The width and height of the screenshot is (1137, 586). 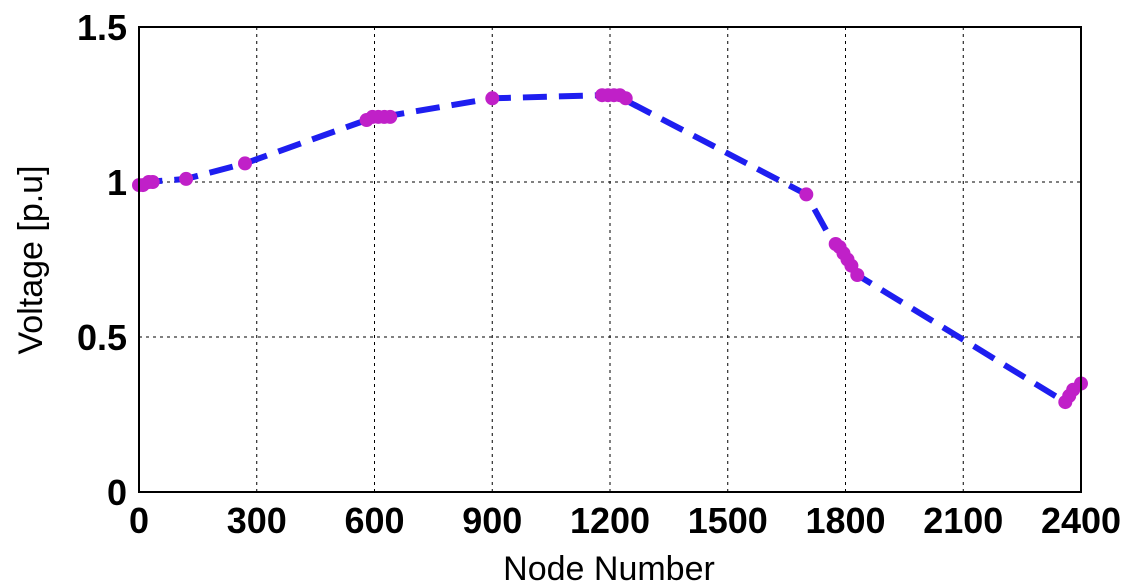 What do you see at coordinates (139, 520) in the screenshot?
I see `x-tick-label: 0` at bounding box center [139, 520].